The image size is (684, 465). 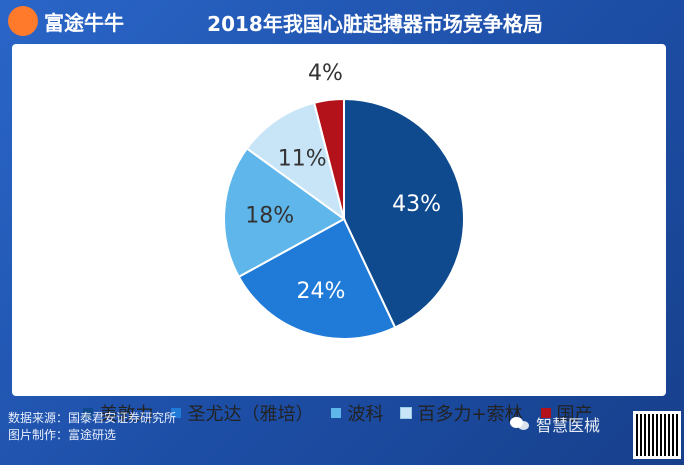 What do you see at coordinates (416, 204) in the screenshot?
I see `pie-label-0: 43%` at bounding box center [416, 204].